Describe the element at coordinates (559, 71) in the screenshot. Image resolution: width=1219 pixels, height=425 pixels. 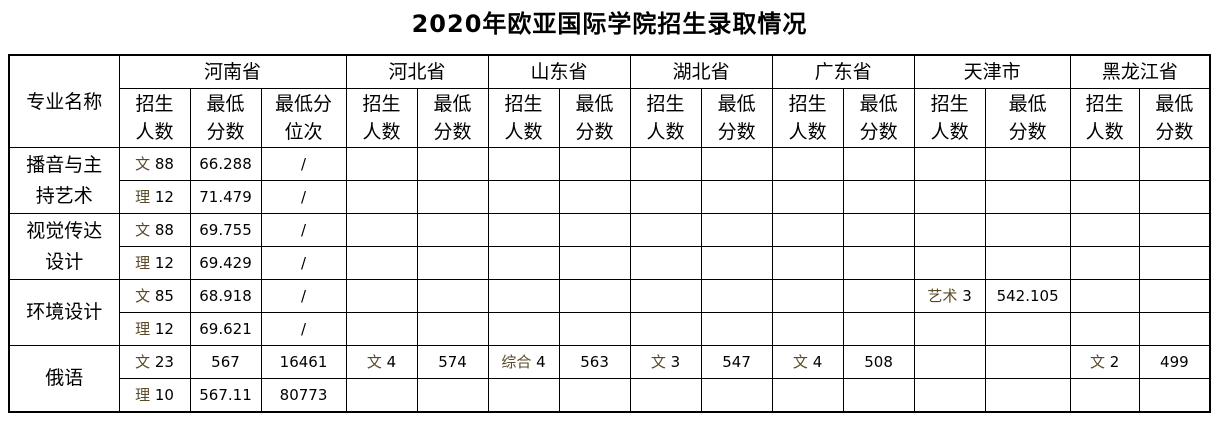
I see `province-header: 山东省` at that location.